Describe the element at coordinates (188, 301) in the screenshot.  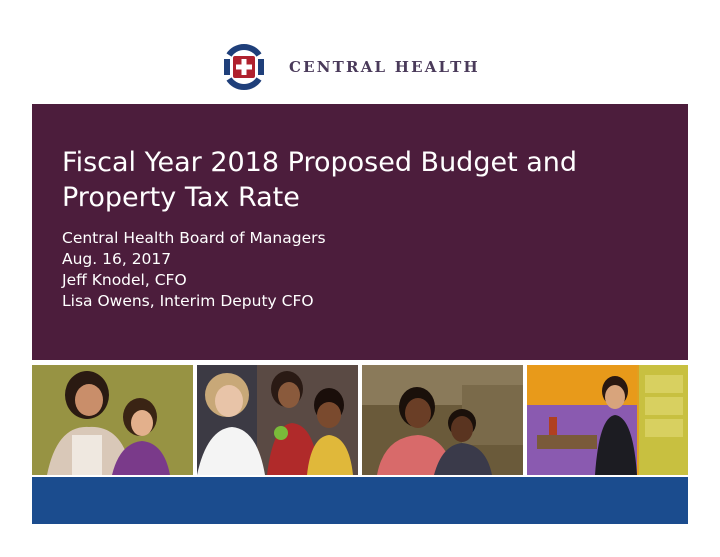
I see `presenter-2: Lisa Owens, Interim Deputy CFO` at that location.